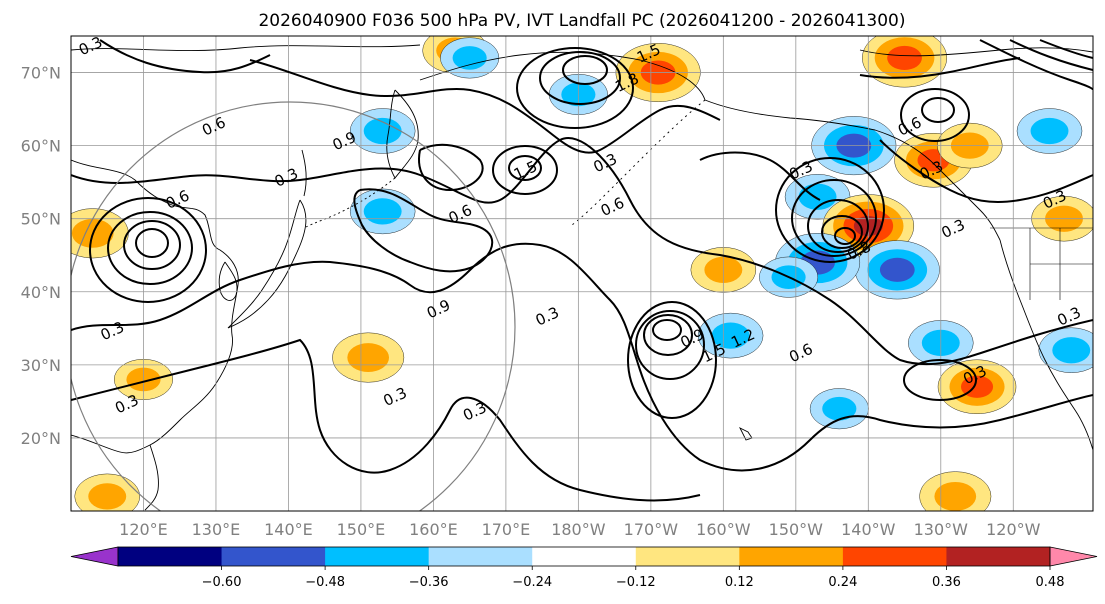 This screenshot has height=604, width=1105. I want to click on lon-tick-6: 180°W, so click(578, 529).